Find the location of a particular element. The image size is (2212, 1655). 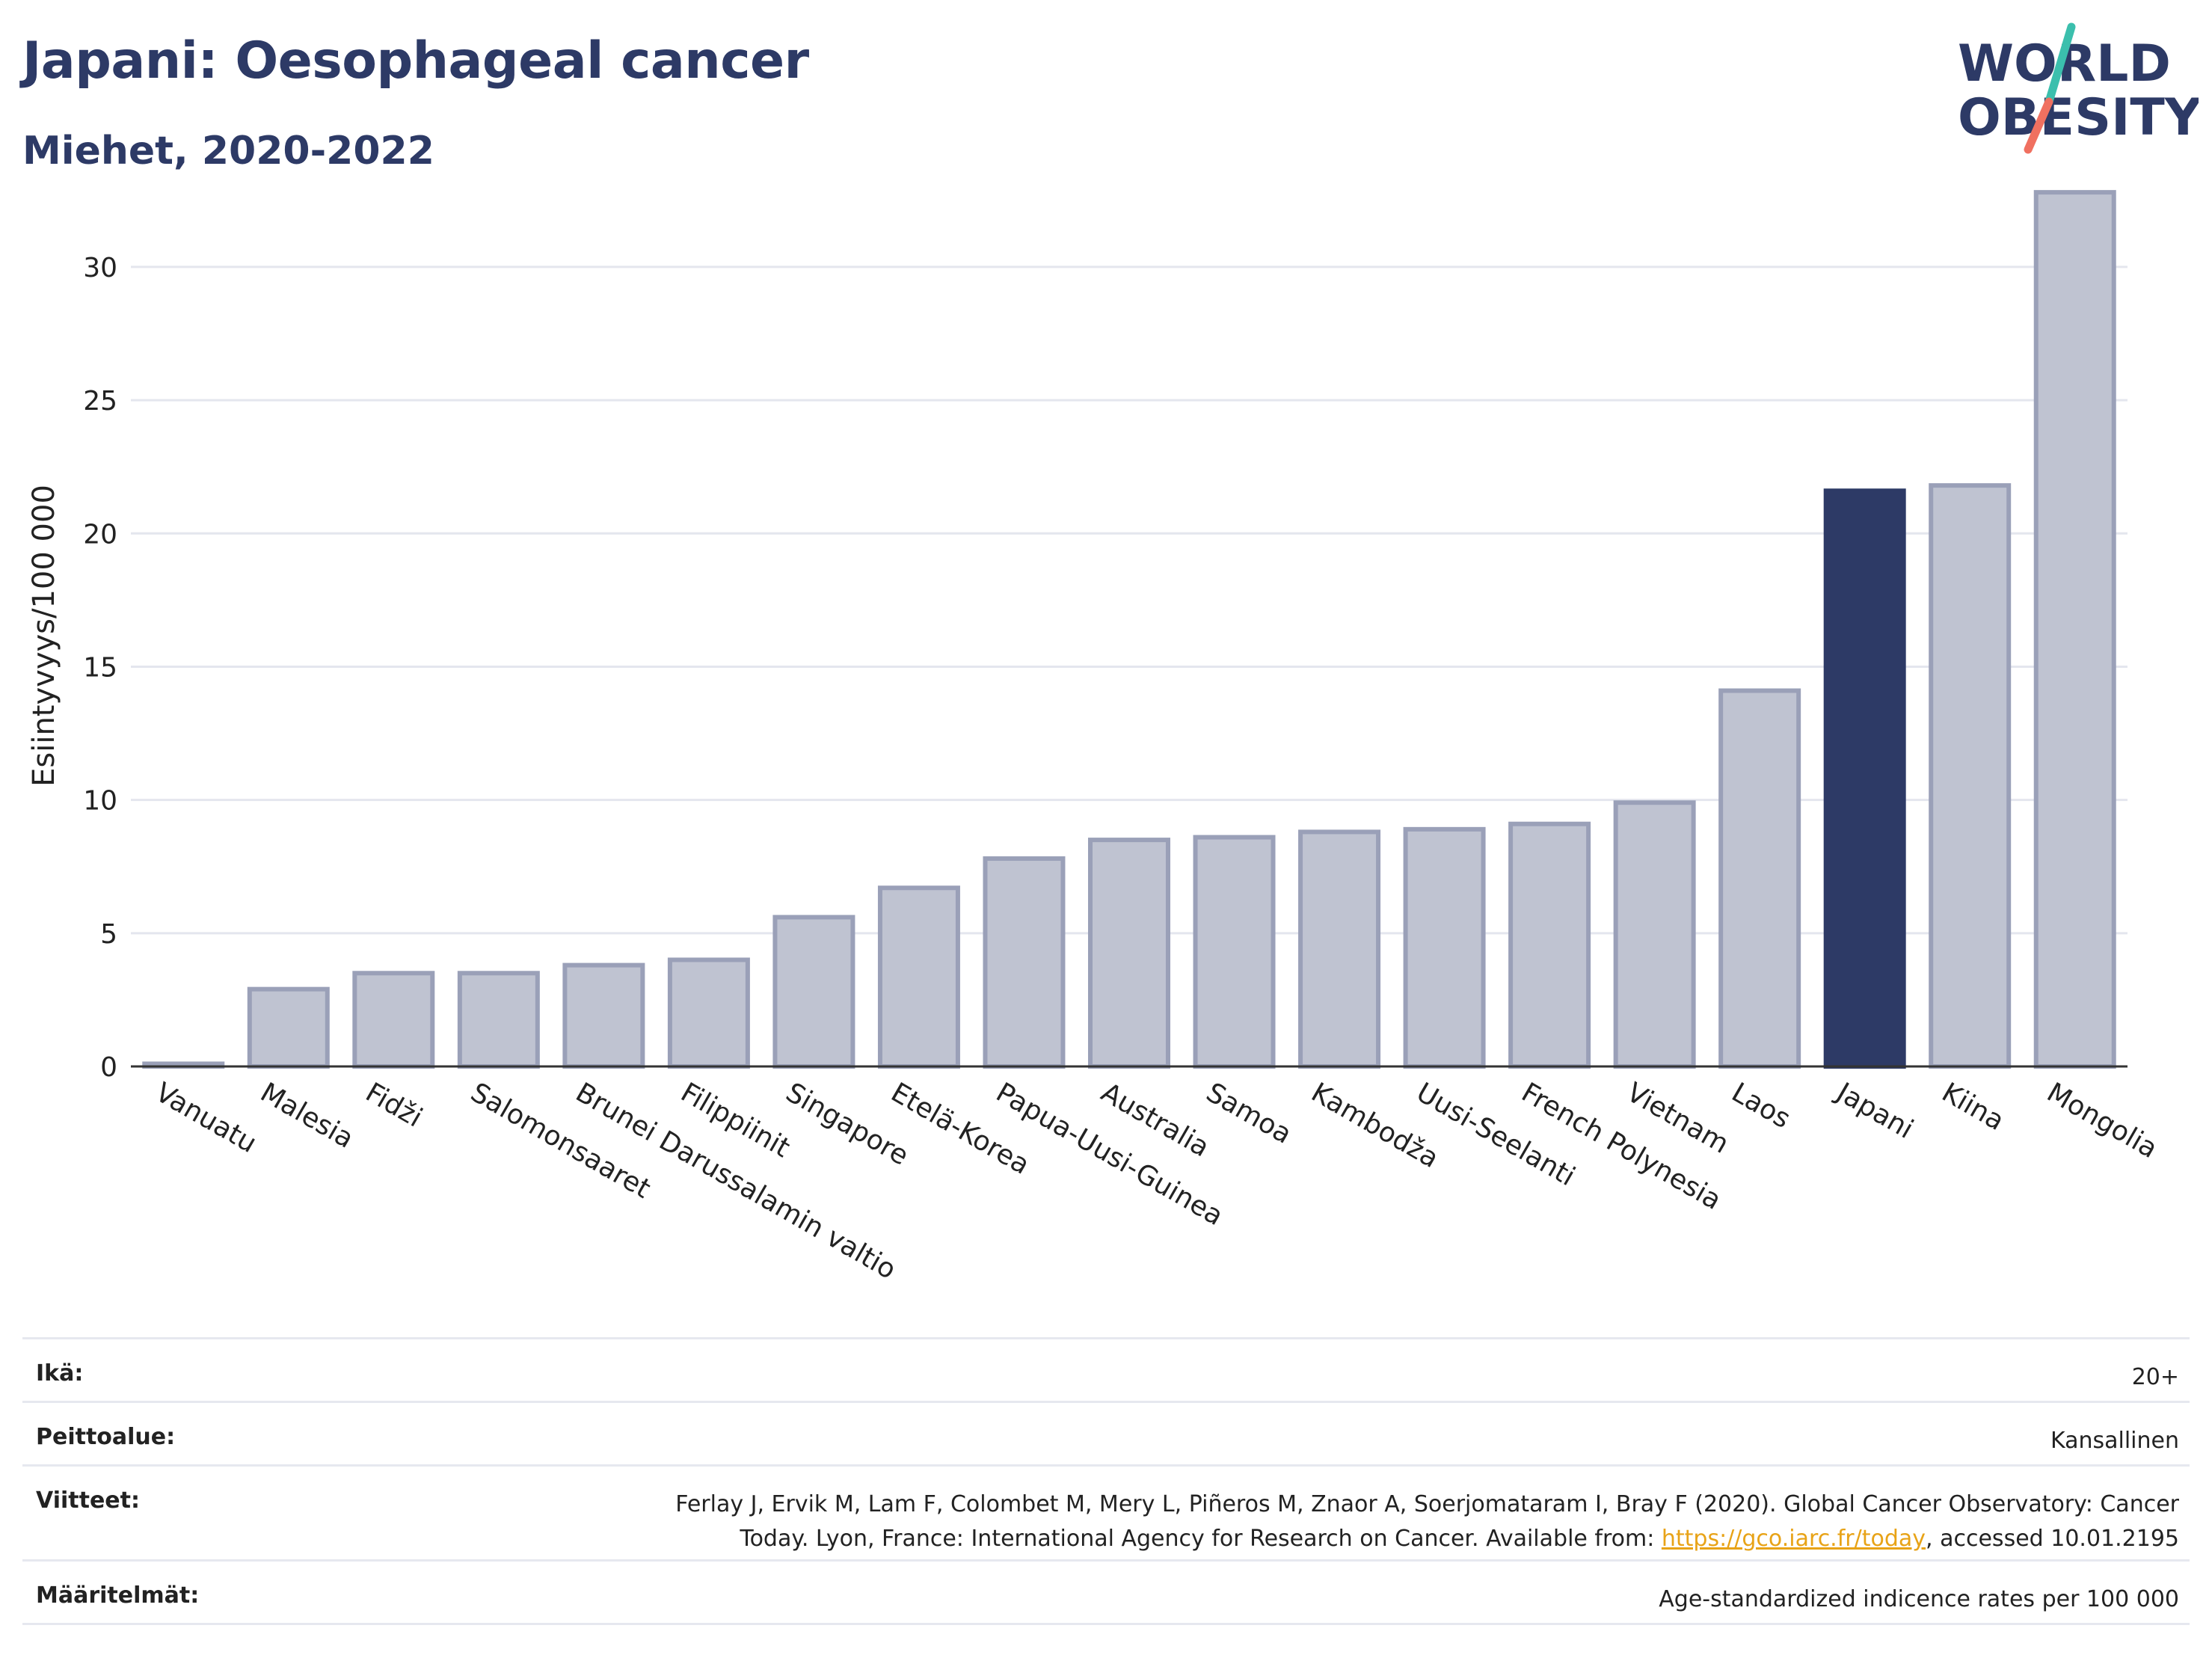

chart-title: Japani: Oesophageal cancer is located at coordinates (415, 60).